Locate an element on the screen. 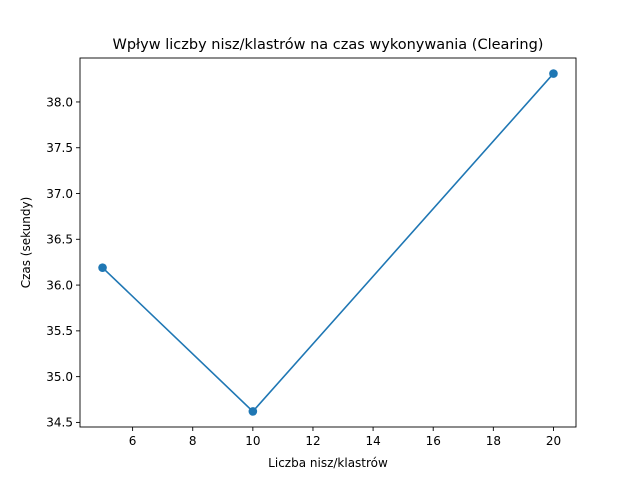 Image resolution: width=640 pixels, height=480 pixels. y-tick-label: 35.5 is located at coordinates (59, 331).